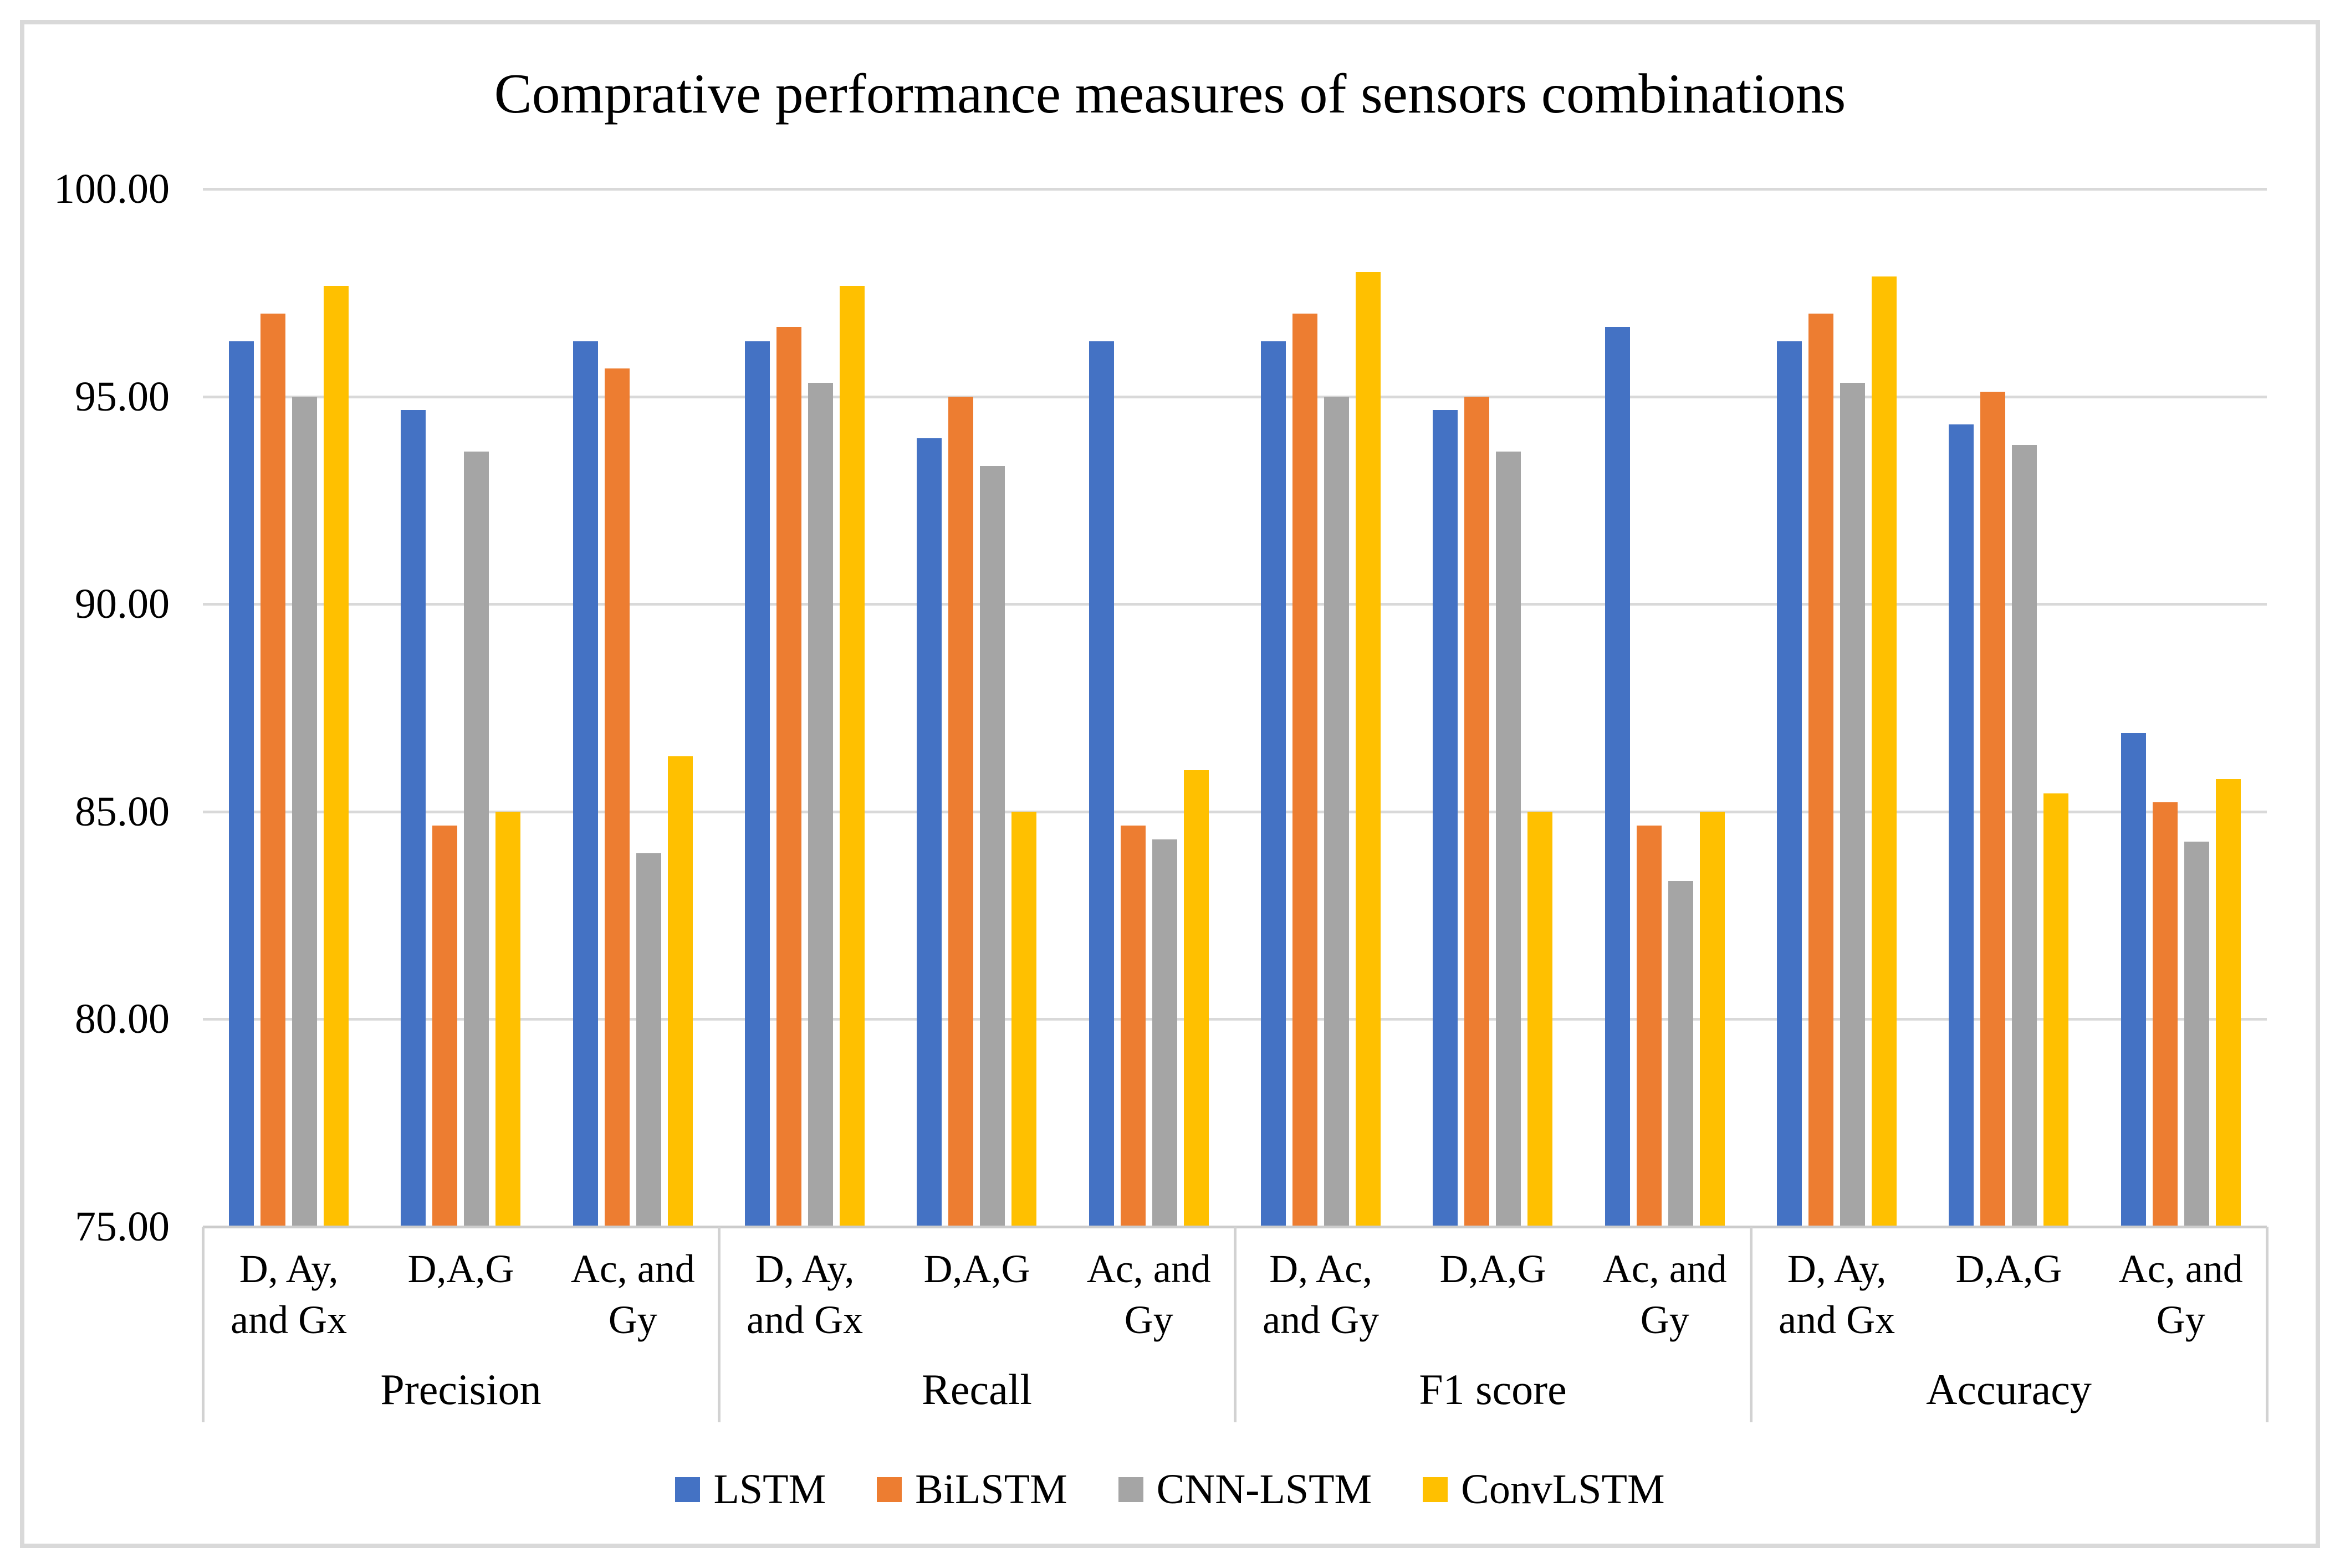 The width and height of the screenshot is (2340, 1568). Describe the element at coordinates (688, 1489) in the screenshot. I see `legend-swatch-lstm` at that location.